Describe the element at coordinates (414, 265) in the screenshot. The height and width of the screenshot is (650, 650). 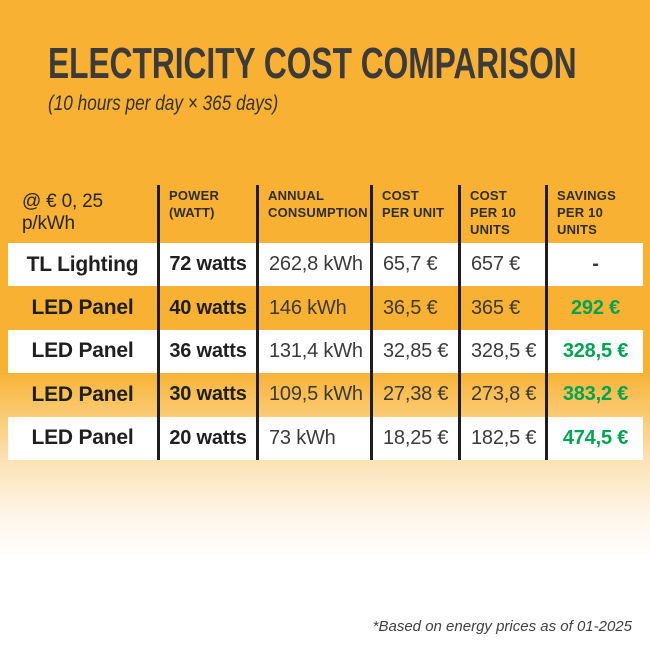
I see `cost-unit-value: 65,7 €` at that location.